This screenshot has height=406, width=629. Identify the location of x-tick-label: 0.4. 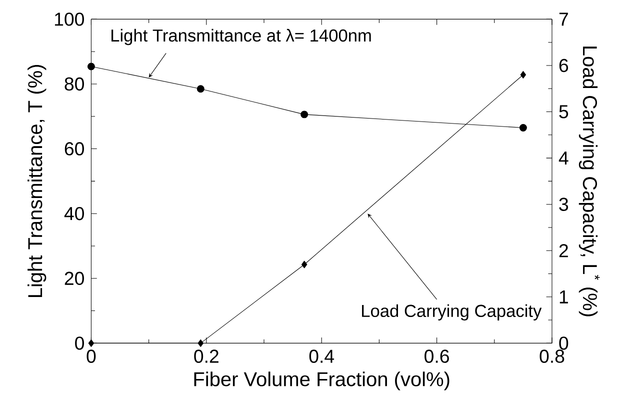
(321, 356).